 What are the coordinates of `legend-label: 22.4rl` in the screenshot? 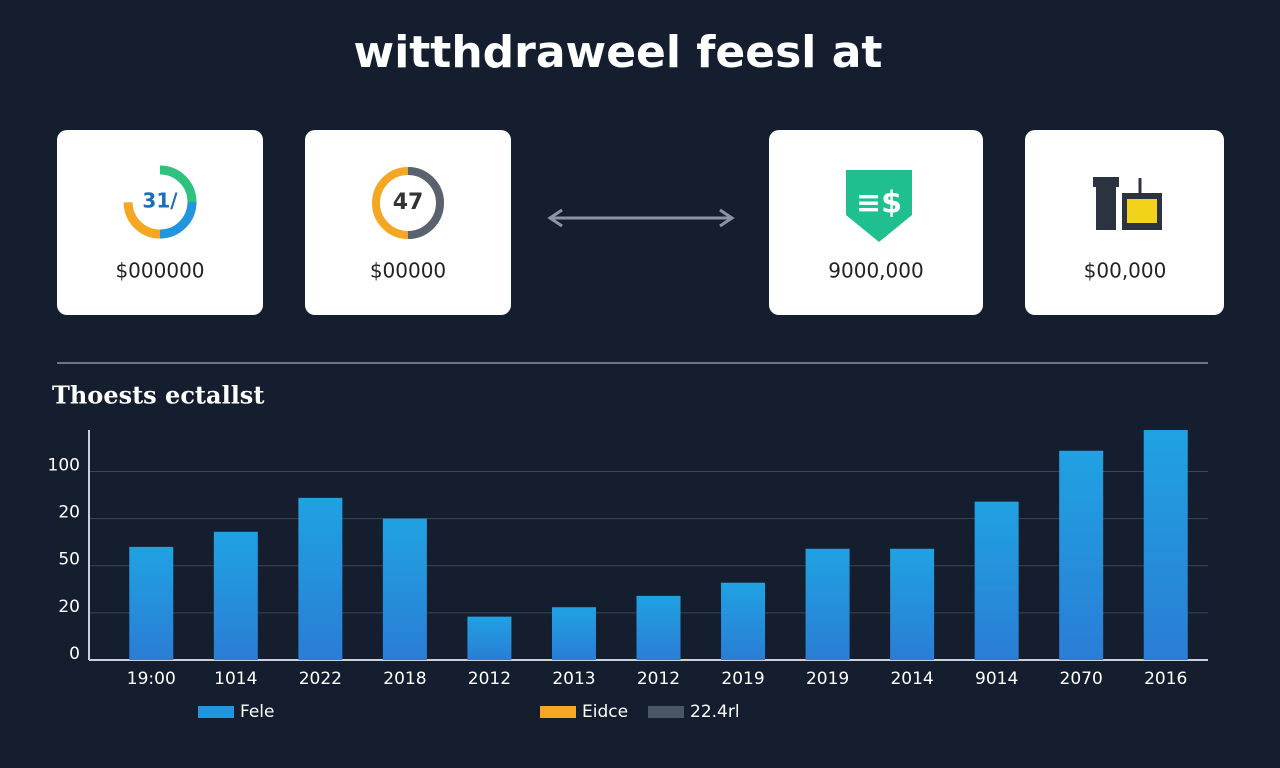 It's located at (715, 712).